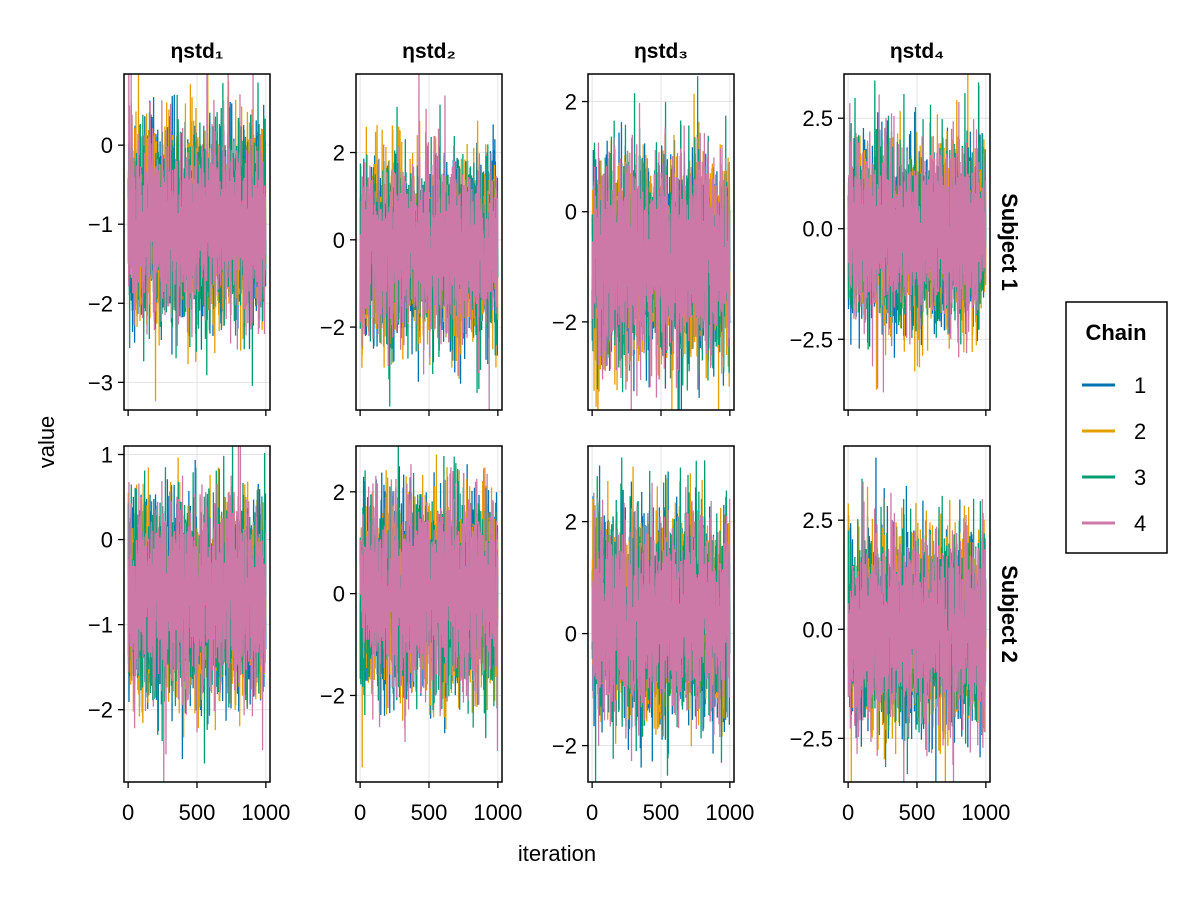 This screenshot has height=900, width=1200. Describe the element at coordinates (1114, 431) in the screenshot. I see `legend-entry-2: 2` at that location.